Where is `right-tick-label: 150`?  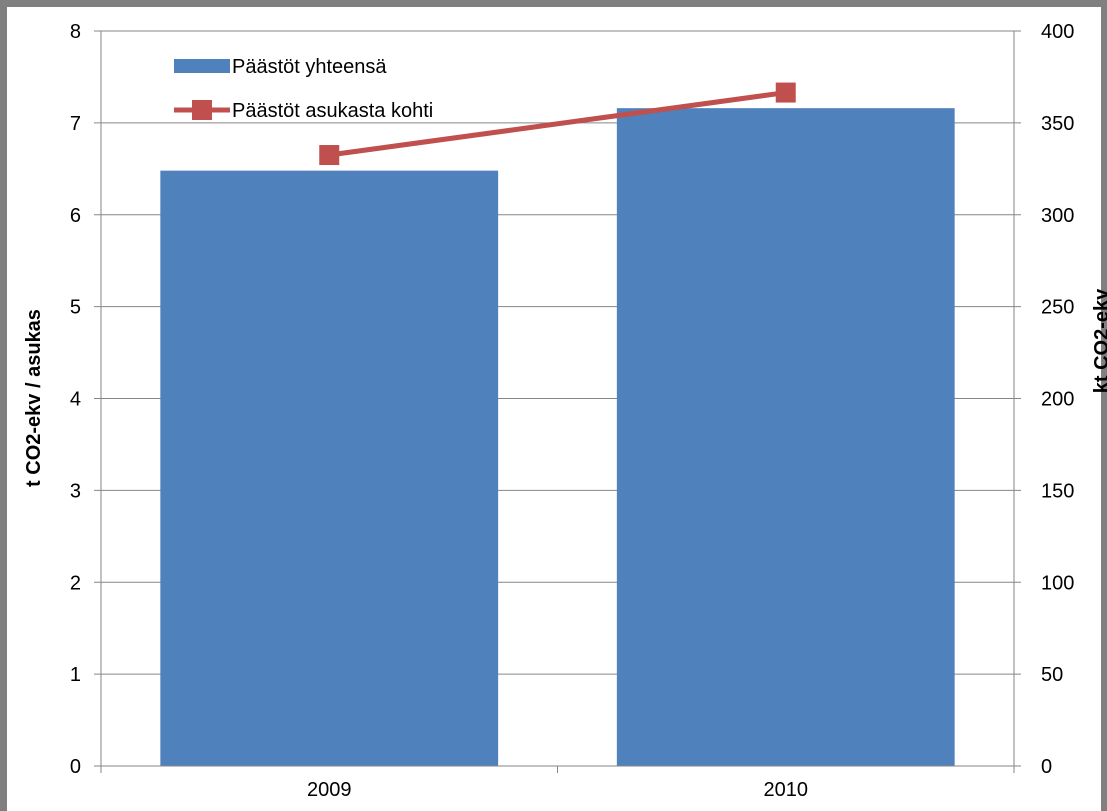
right-tick-label: 150 is located at coordinates (1057, 491).